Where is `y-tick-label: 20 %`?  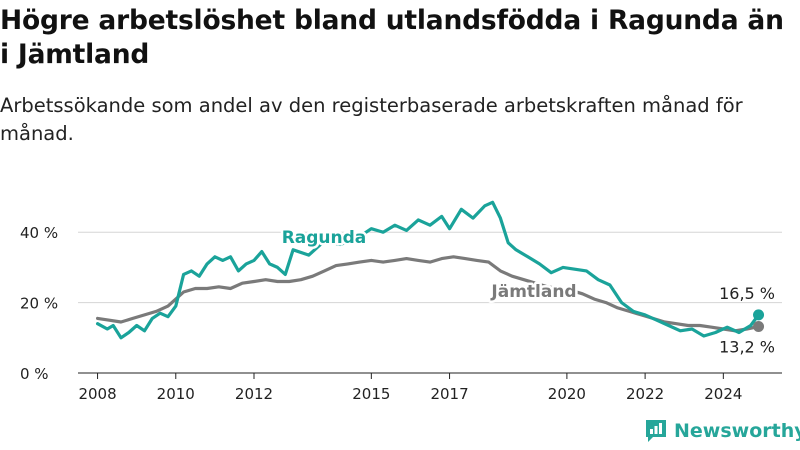 y-tick-label: 20 % is located at coordinates (39, 304).